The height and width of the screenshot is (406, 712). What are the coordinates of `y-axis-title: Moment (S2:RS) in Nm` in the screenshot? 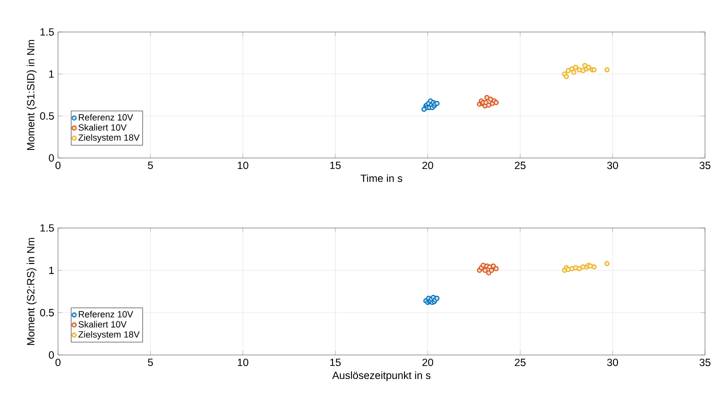 It's located at (31, 291).